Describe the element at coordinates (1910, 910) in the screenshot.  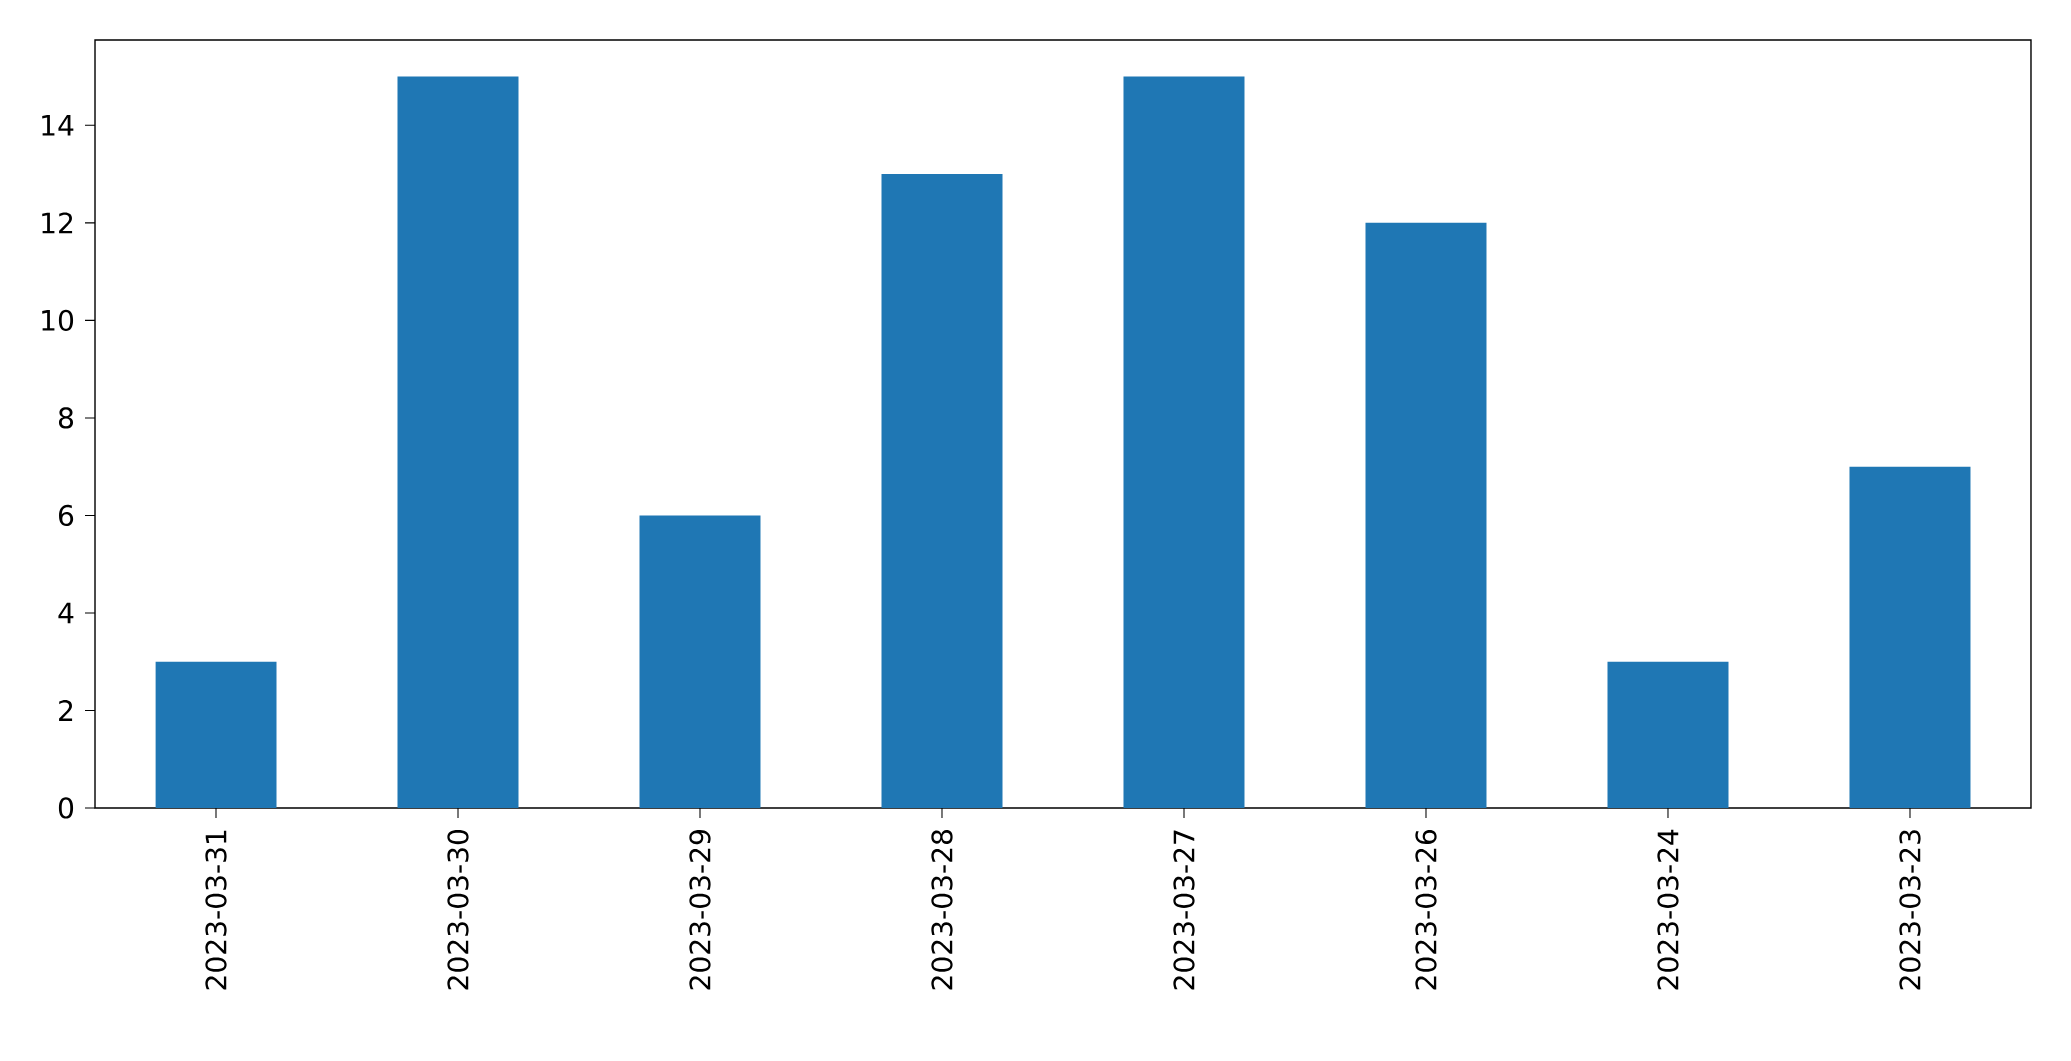
I see `x-tick-label: 2023-03-23` at that location.